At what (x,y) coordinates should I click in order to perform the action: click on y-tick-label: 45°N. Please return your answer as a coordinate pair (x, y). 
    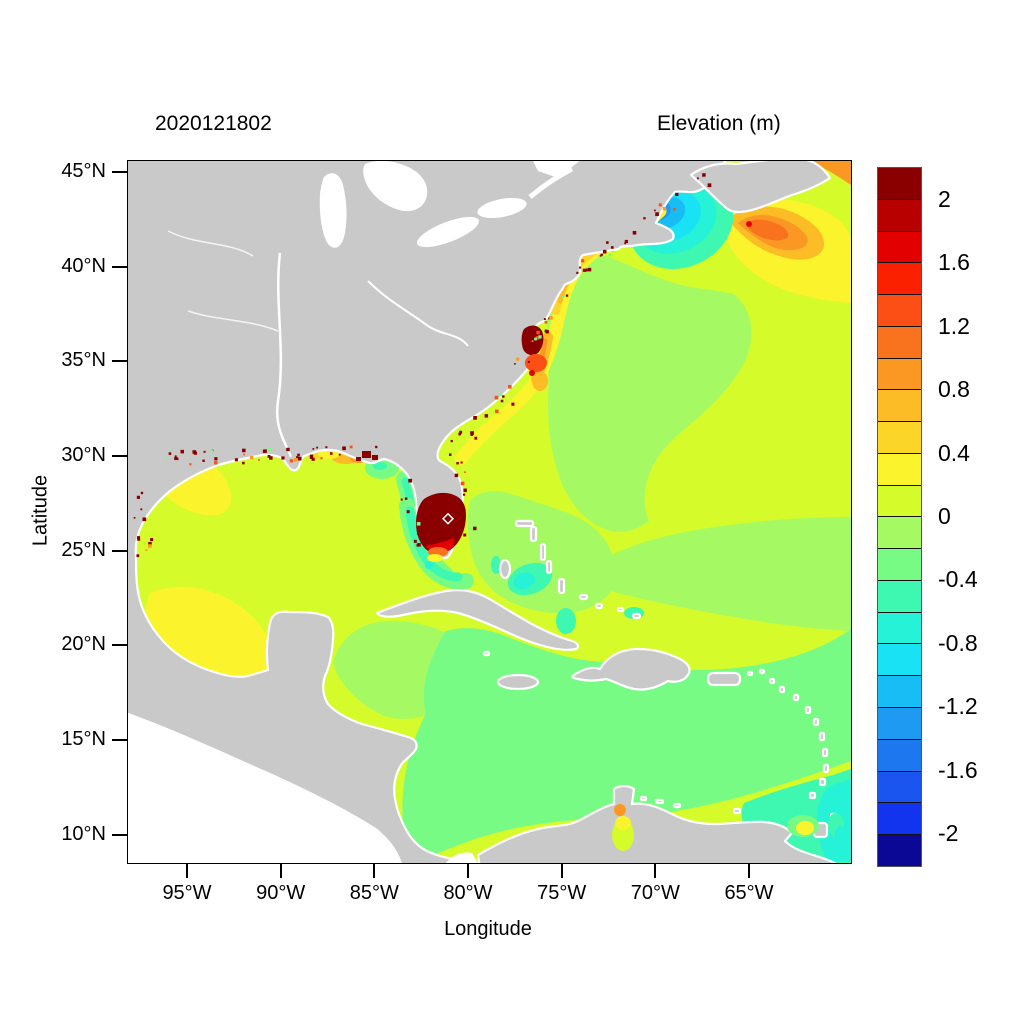
    Looking at the image, I should click on (83, 171).